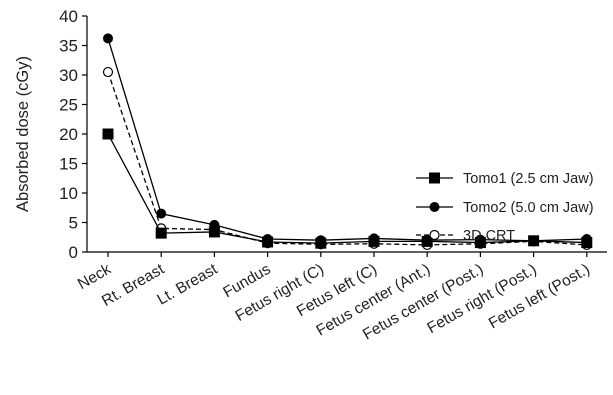  What do you see at coordinates (68, 46) in the screenshot?
I see `y-tick-label: 35` at bounding box center [68, 46].